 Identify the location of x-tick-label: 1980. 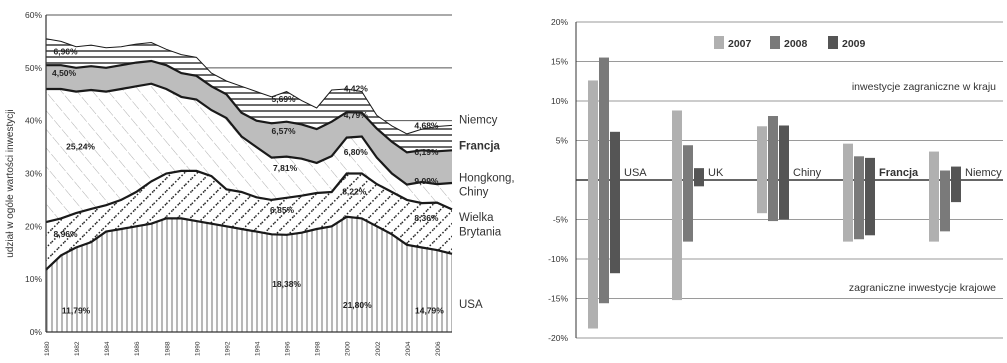
(47, 348).